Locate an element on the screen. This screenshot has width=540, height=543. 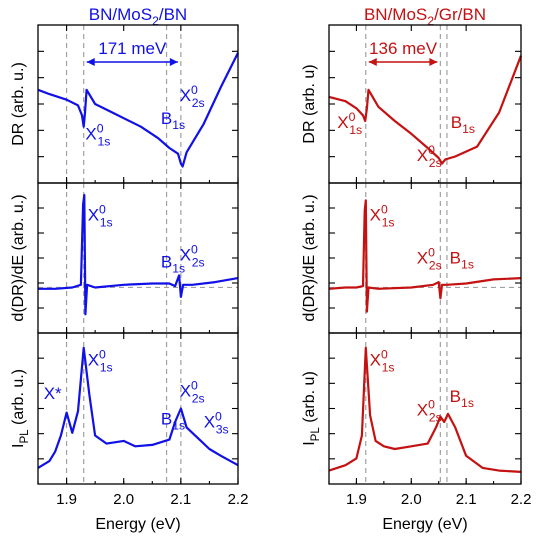
y-axis-label: DR (arb. u) is located at coordinates (309, 103).